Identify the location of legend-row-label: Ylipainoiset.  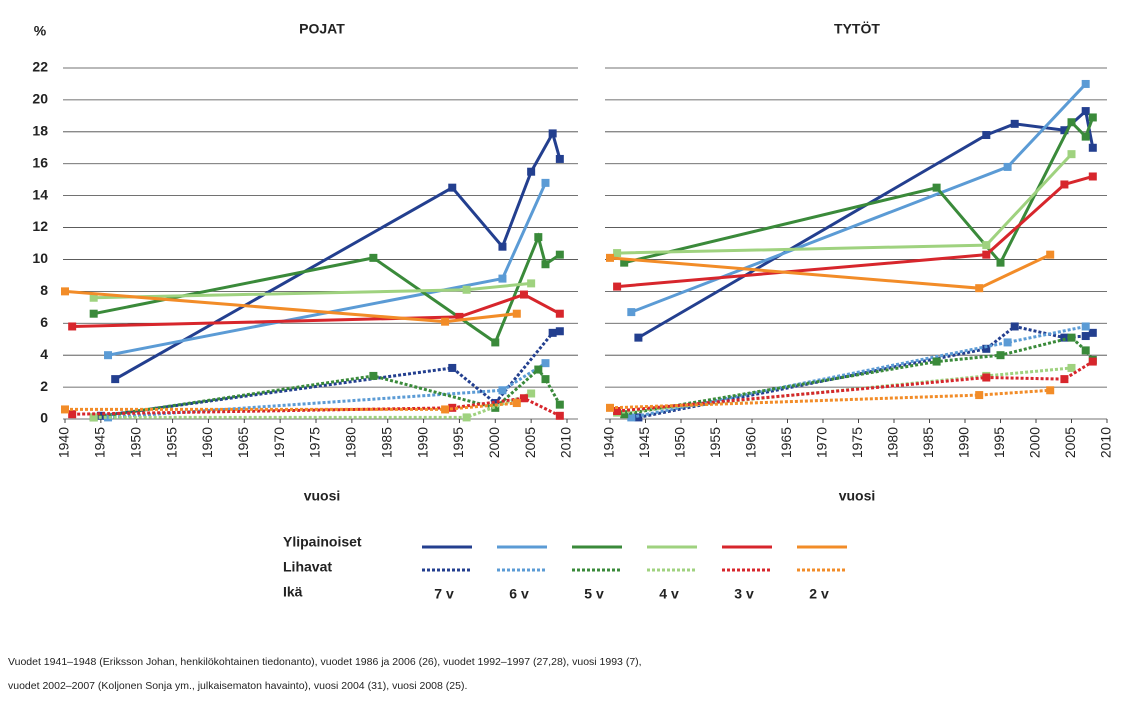
(322, 542).